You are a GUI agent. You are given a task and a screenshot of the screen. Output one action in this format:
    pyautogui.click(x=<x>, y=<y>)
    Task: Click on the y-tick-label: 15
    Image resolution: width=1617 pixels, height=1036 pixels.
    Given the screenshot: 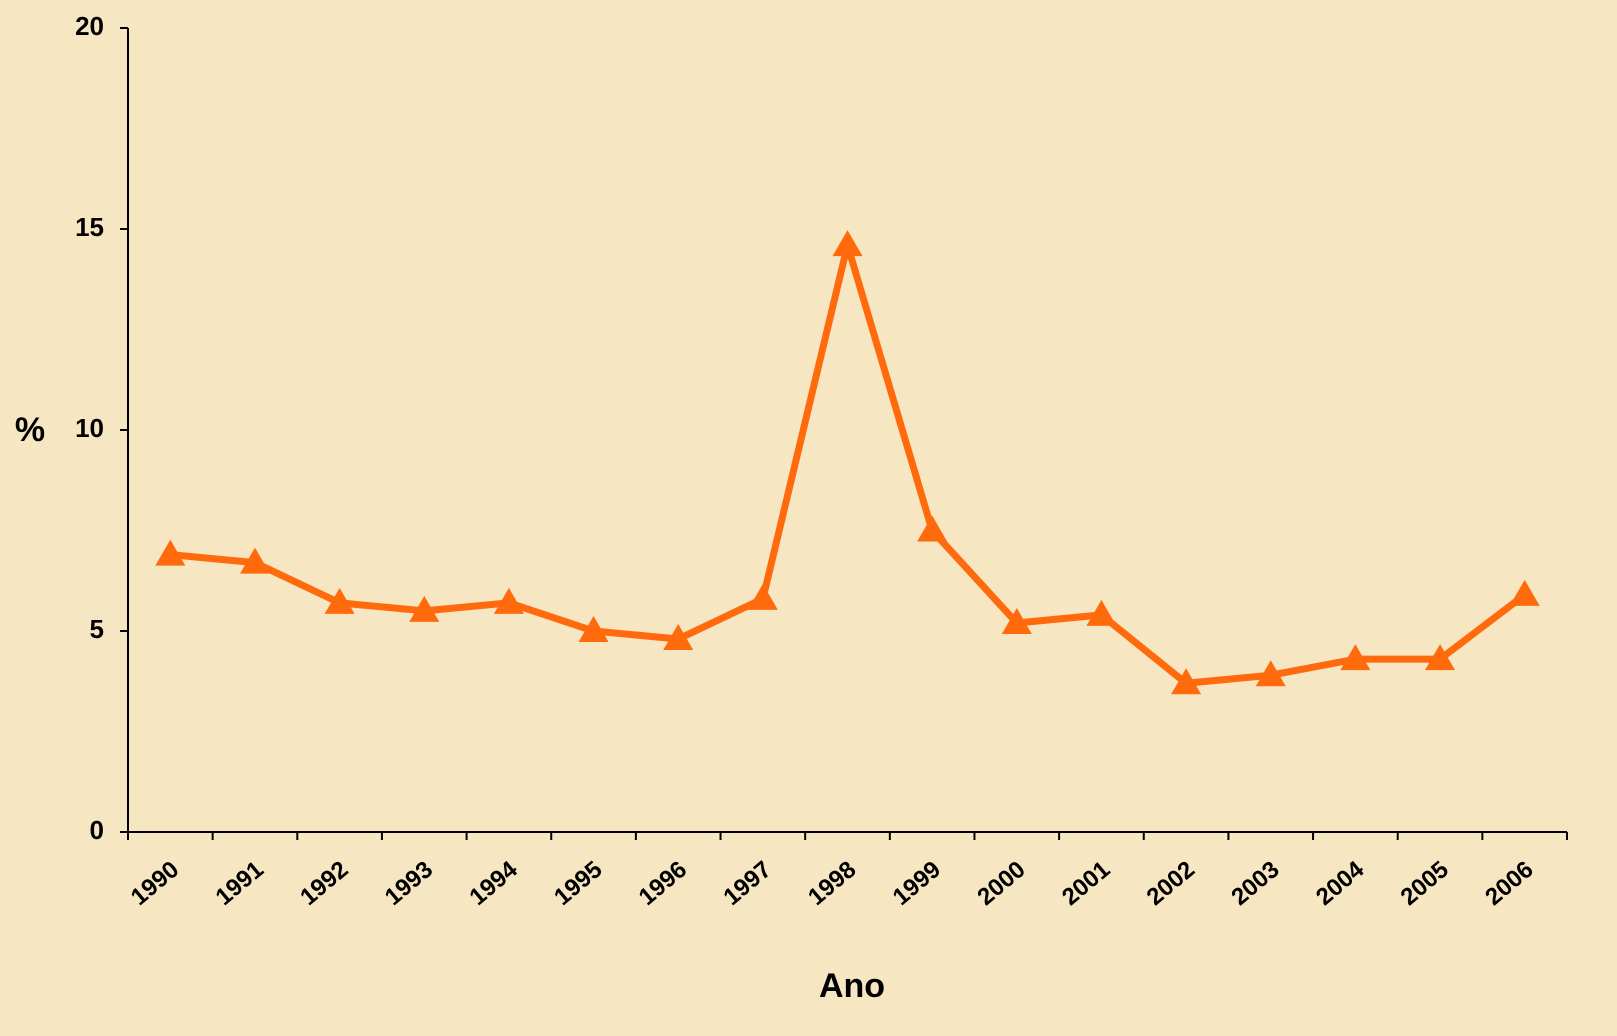 What is the action you would take?
    pyautogui.click(x=89, y=227)
    